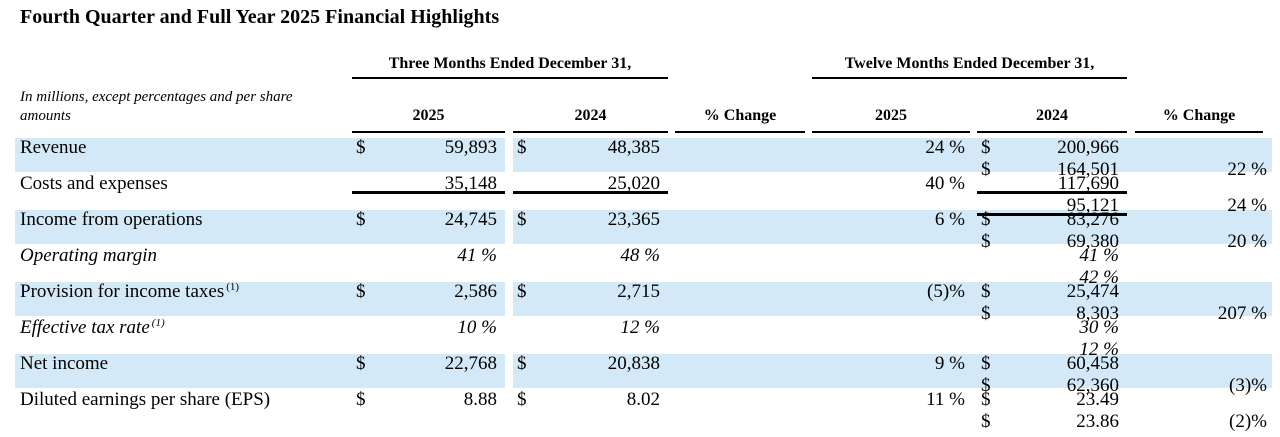  Describe the element at coordinates (590, 400) in the screenshot. I see `value-cell: $8.02` at that location.